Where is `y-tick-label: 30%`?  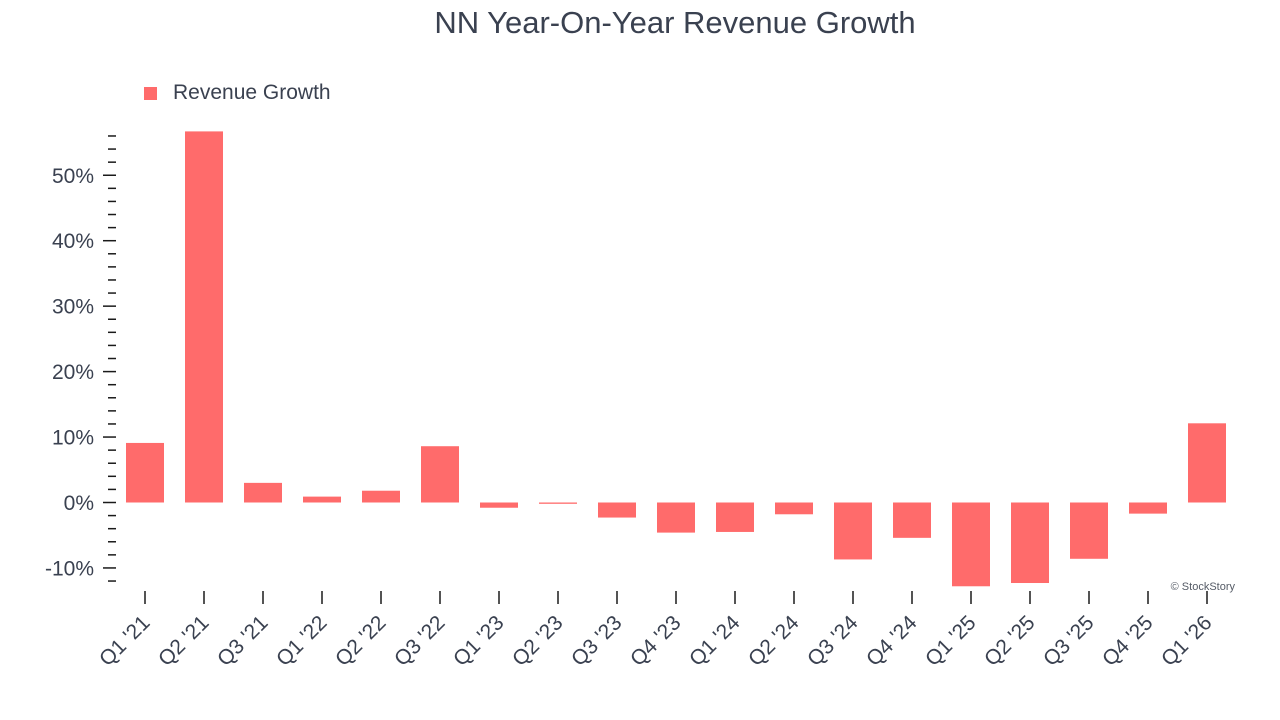
y-tick-label: 30% is located at coordinates (73, 307).